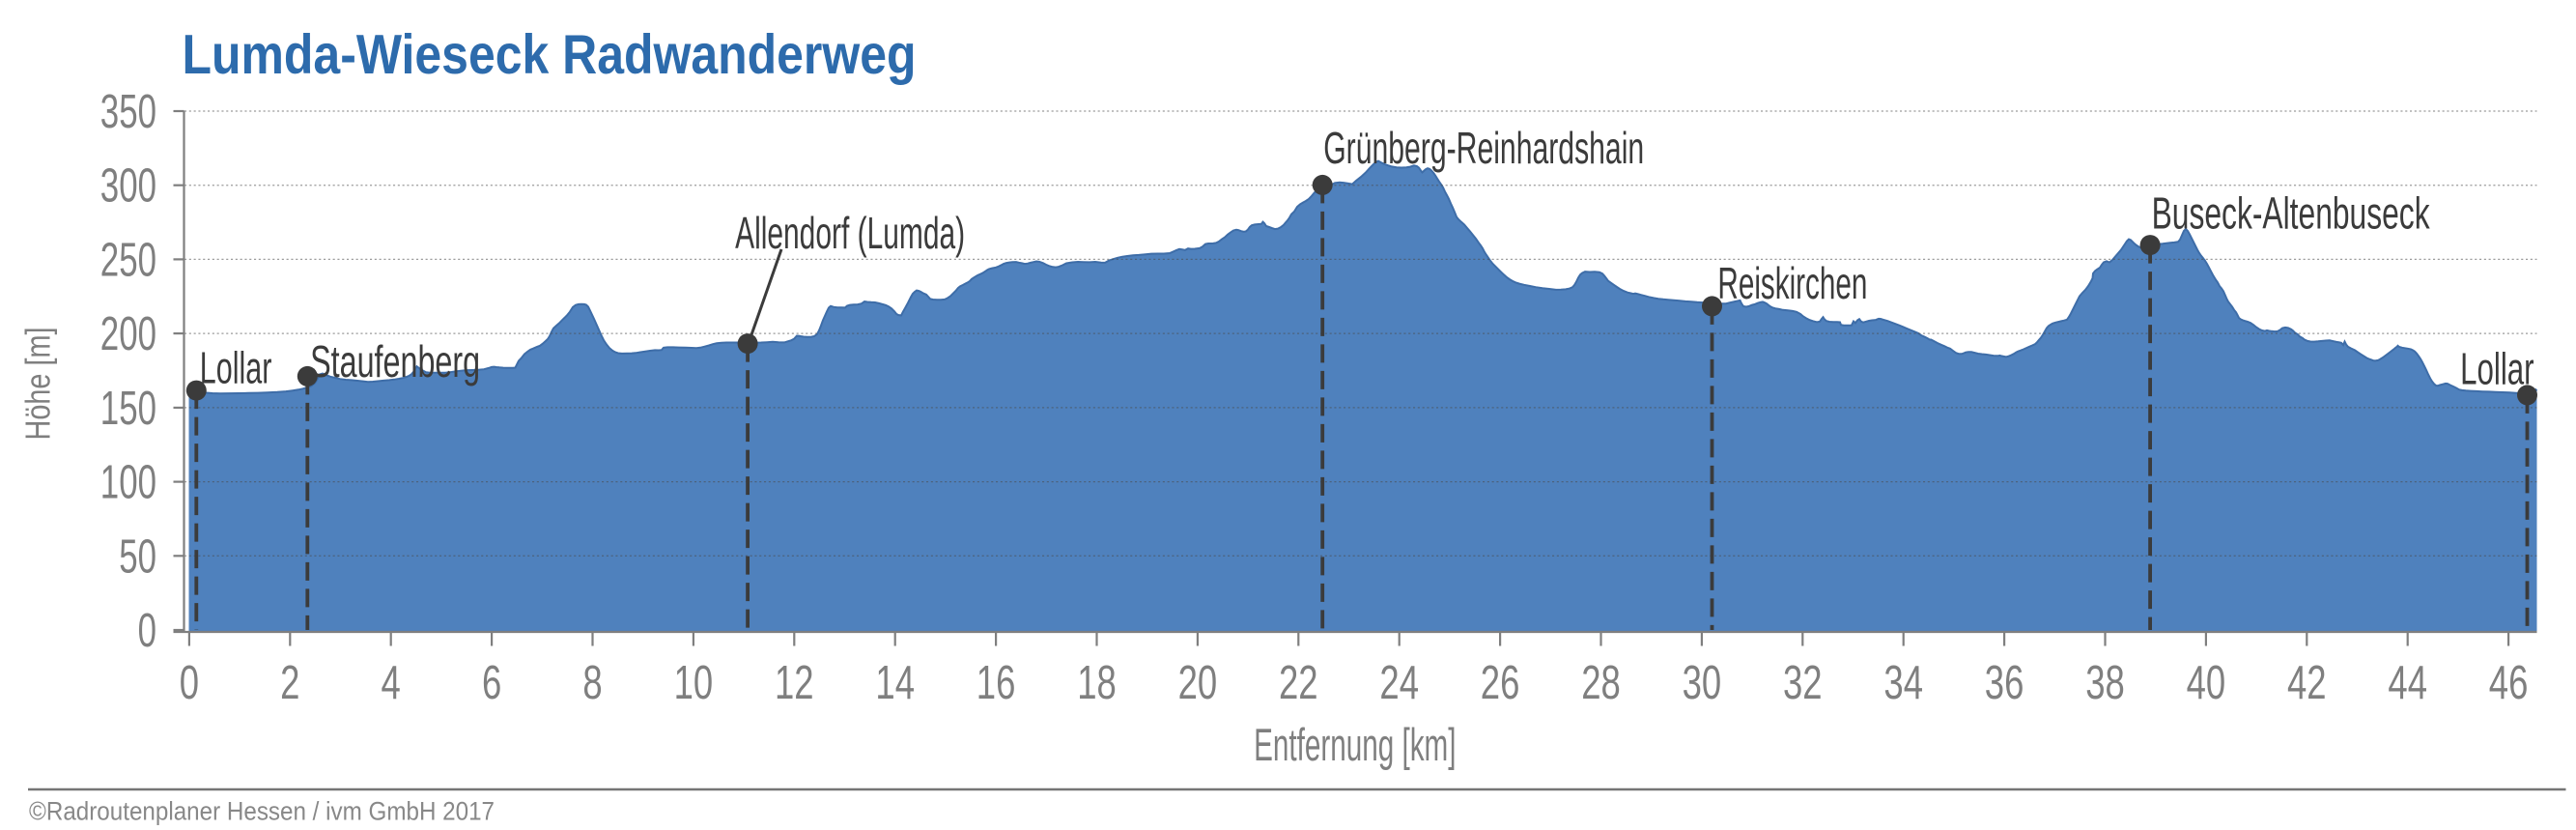  Describe the element at coordinates (128, 260) in the screenshot. I see `svg-text: 250` at that location.